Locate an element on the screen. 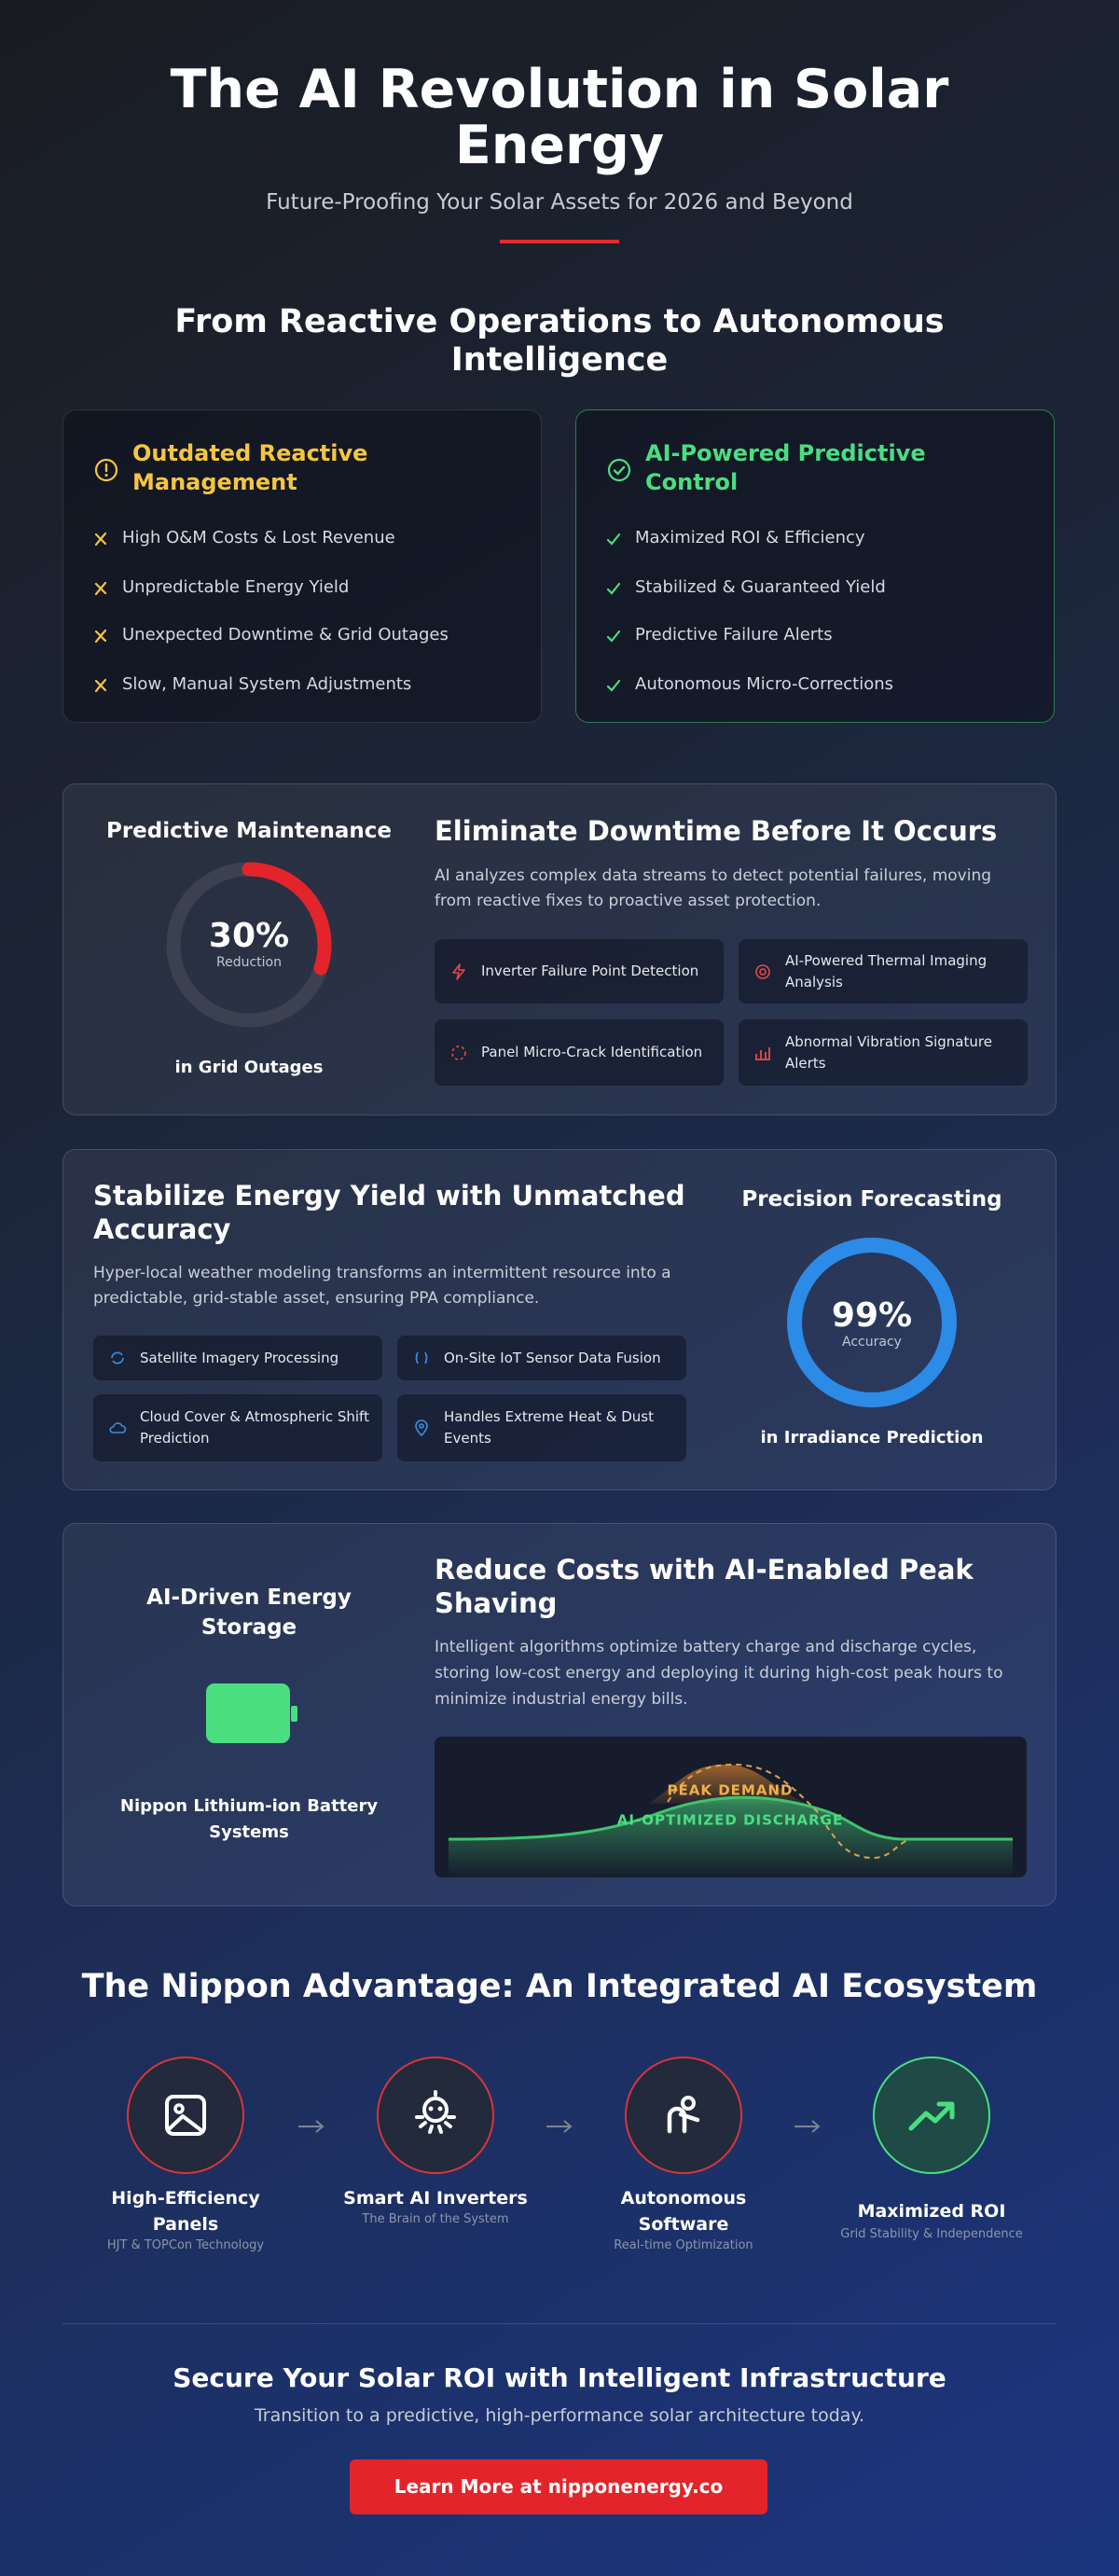 This screenshot has width=1119, height=2576. card-title: AI-Powered Predictive Control is located at coordinates (785, 467).